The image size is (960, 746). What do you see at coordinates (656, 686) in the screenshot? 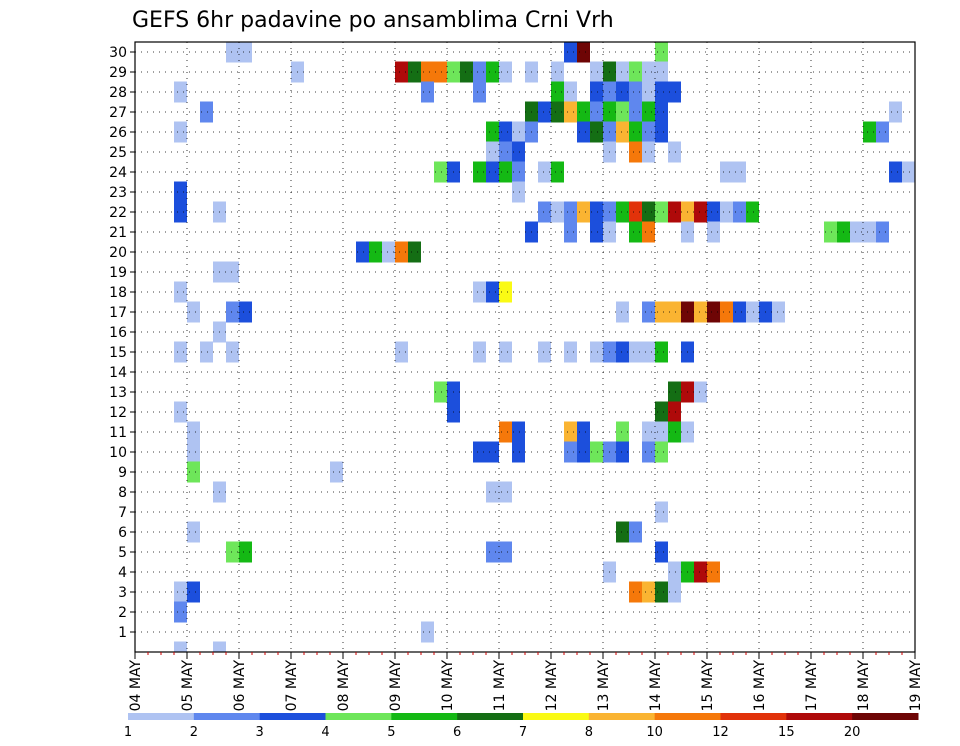
I see `x-tick-label: 14 MAY` at bounding box center [656, 686].